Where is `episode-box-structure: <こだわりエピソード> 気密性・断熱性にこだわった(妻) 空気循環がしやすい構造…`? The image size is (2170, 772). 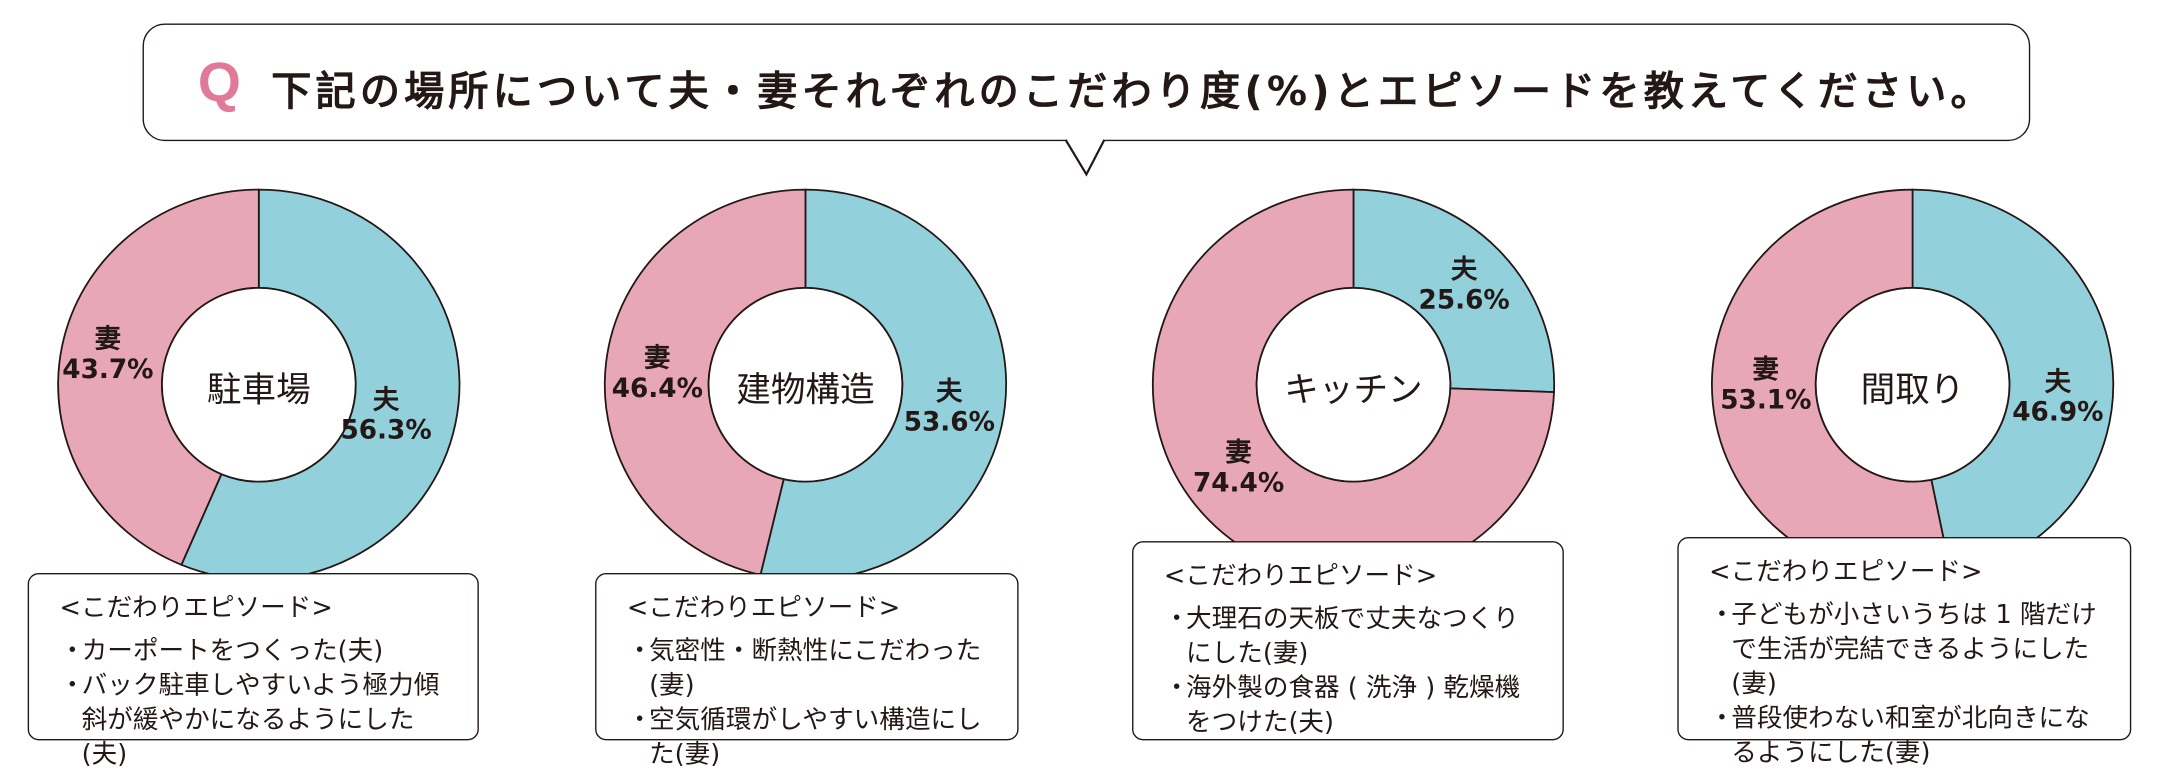
episode-box-structure: <こだわりエピソード> 気密性・断熱性にこだわった(妻) 空気循環がしやすい構造… is located at coordinates (807, 670).